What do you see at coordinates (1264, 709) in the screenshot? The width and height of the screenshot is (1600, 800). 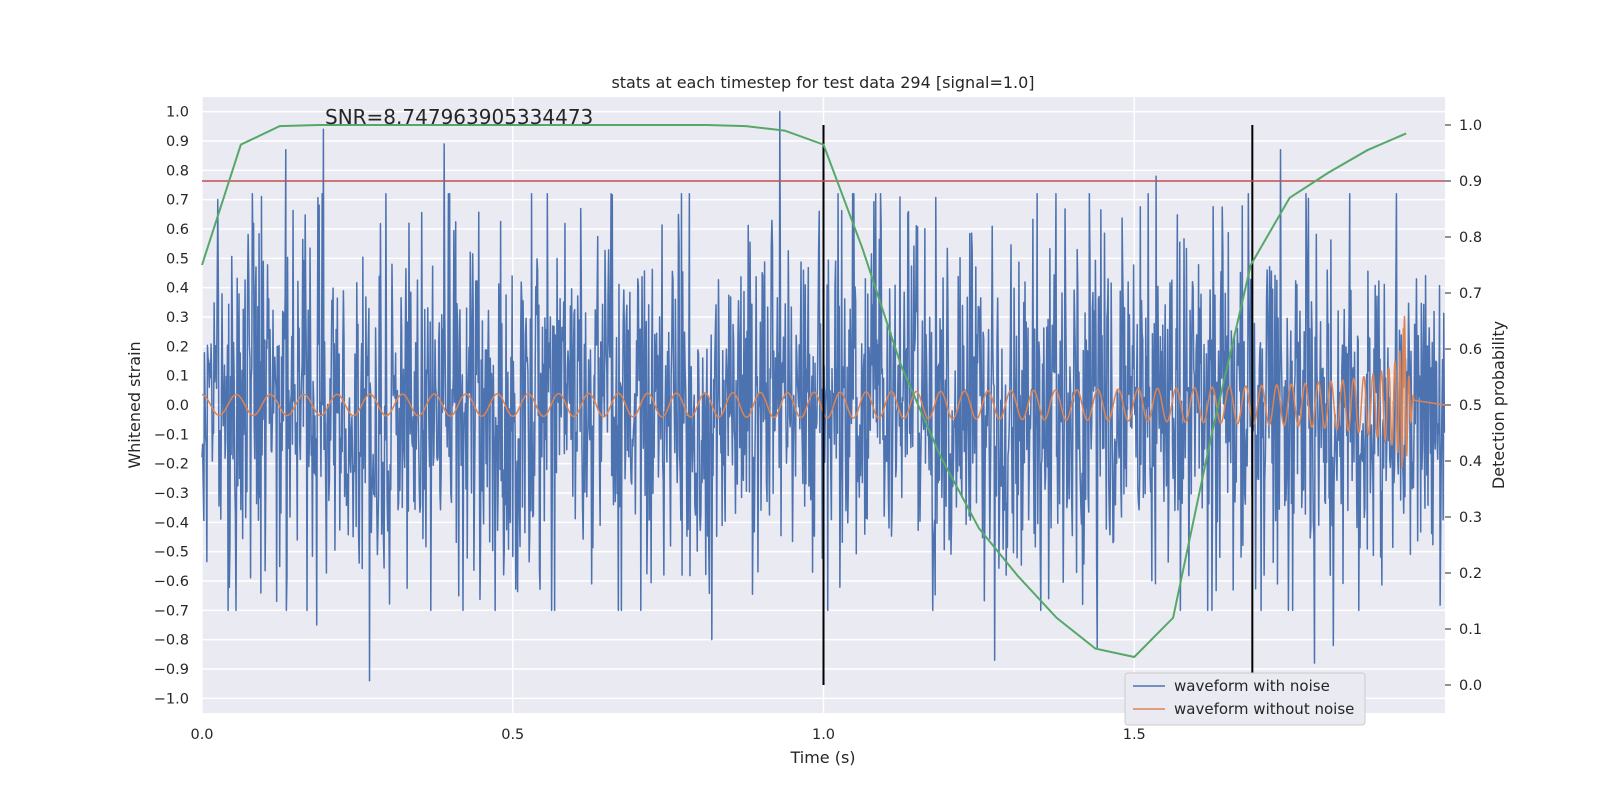 I see `legend-label-noiseless: waveform without noise` at bounding box center [1264, 709].